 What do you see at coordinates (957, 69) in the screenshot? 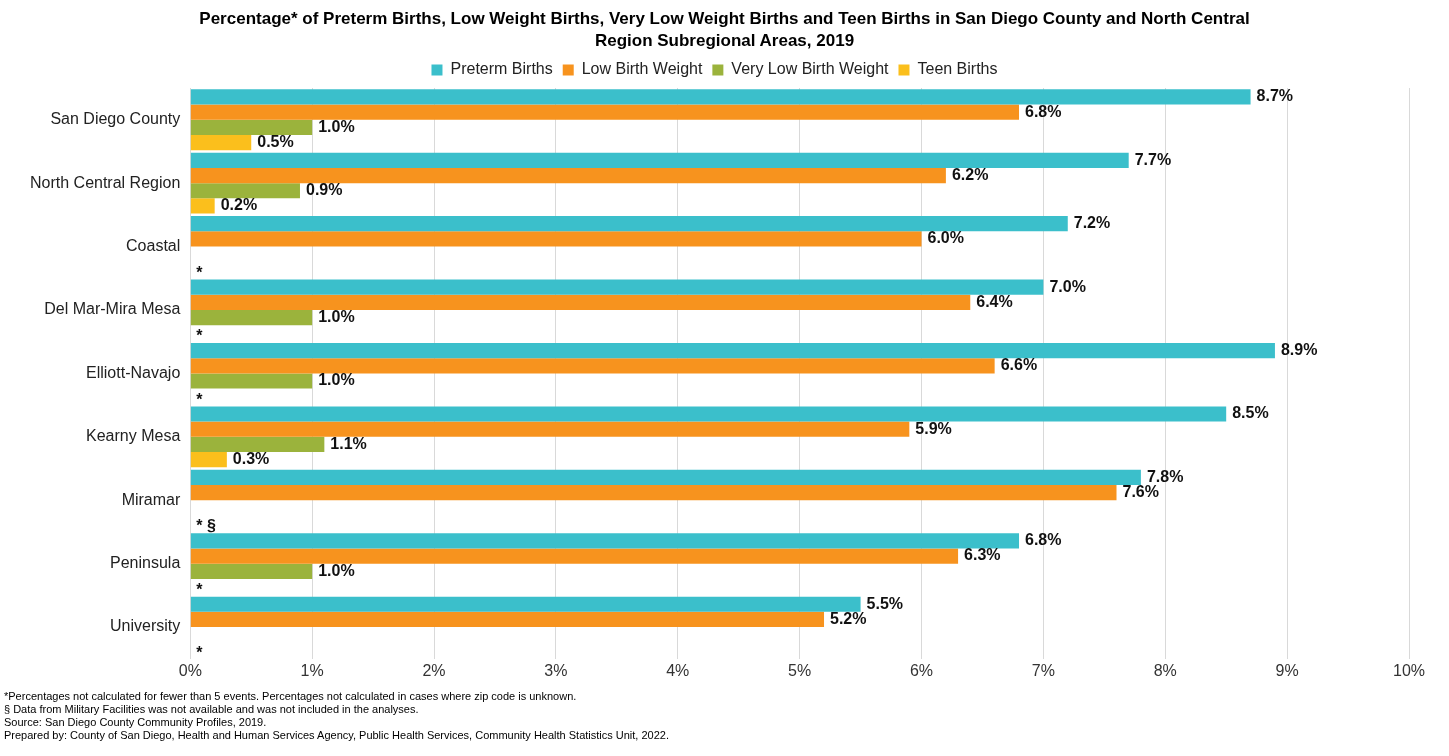
I see `legend-label: Teen Births` at bounding box center [957, 69].